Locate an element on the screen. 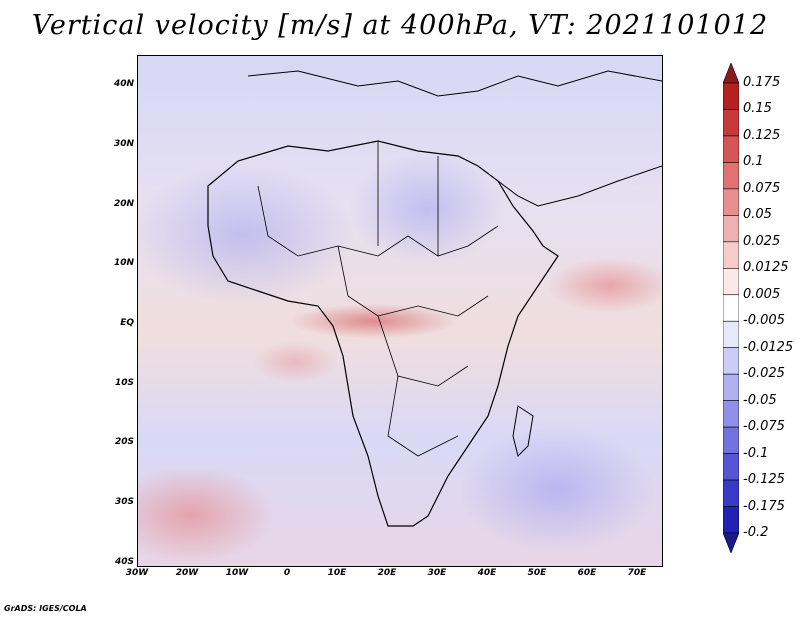  lat-label: 20N is located at coordinates (123, 204).